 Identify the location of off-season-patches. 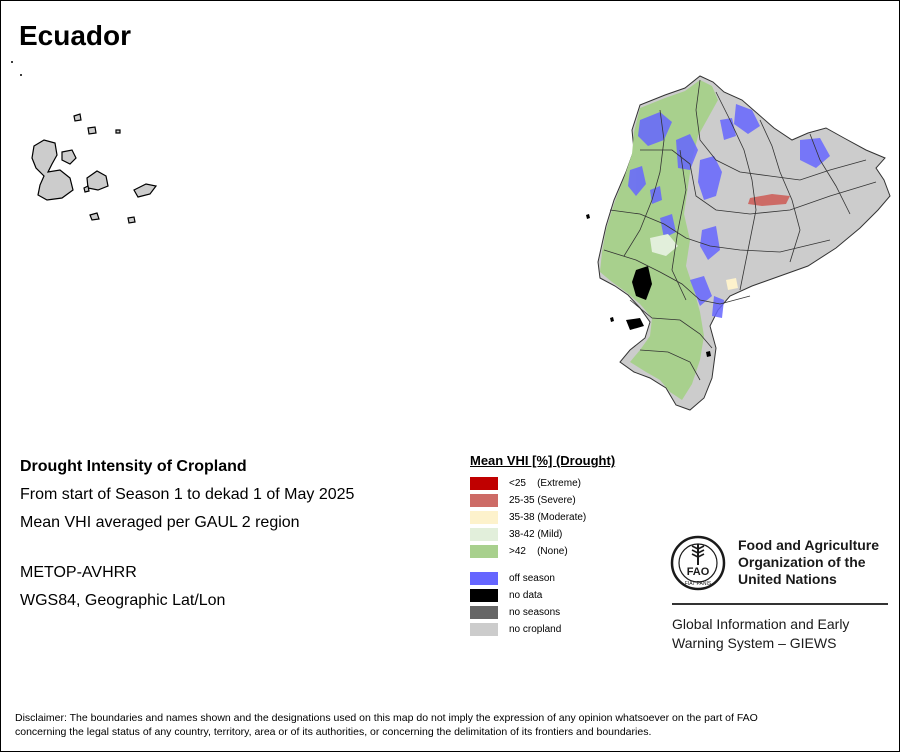
(729, 211).